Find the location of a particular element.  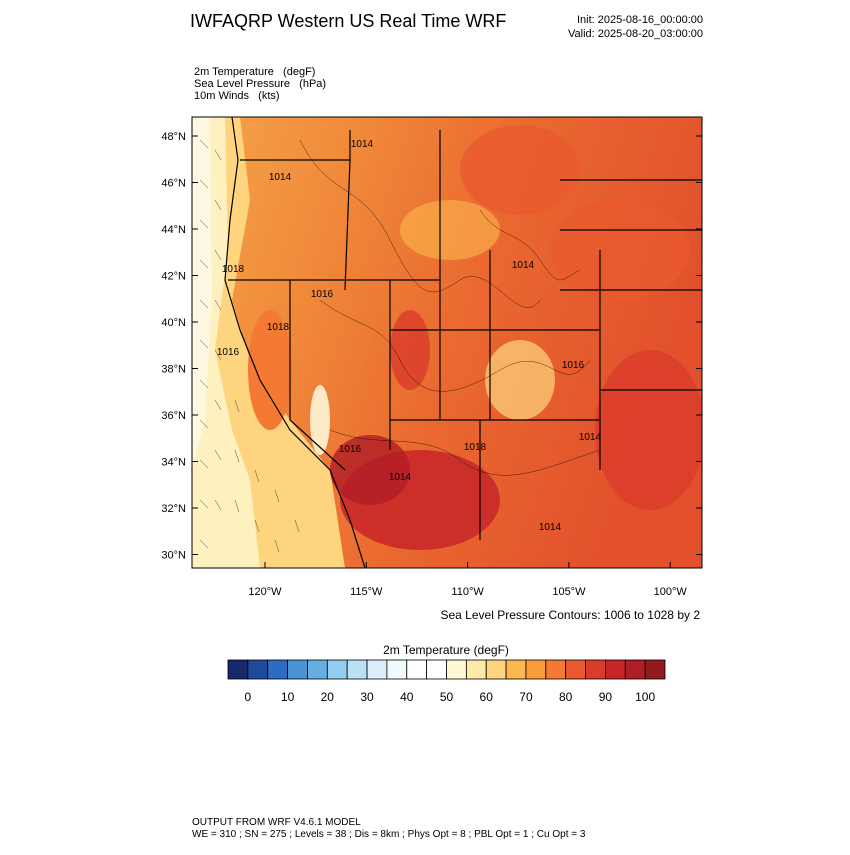

colorbar-tick-label: 30 is located at coordinates (367, 697).